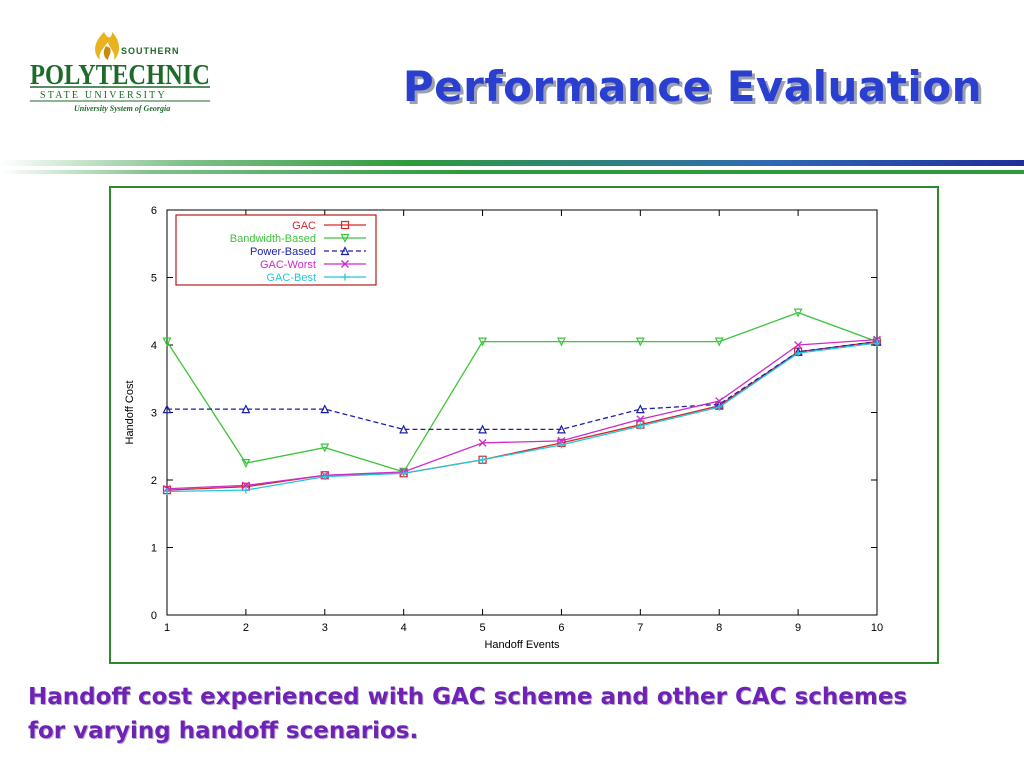 The width and height of the screenshot is (1024, 768). Describe the element at coordinates (404, 628) in the screenshot. I see `x-tick-label: 4` at that location.